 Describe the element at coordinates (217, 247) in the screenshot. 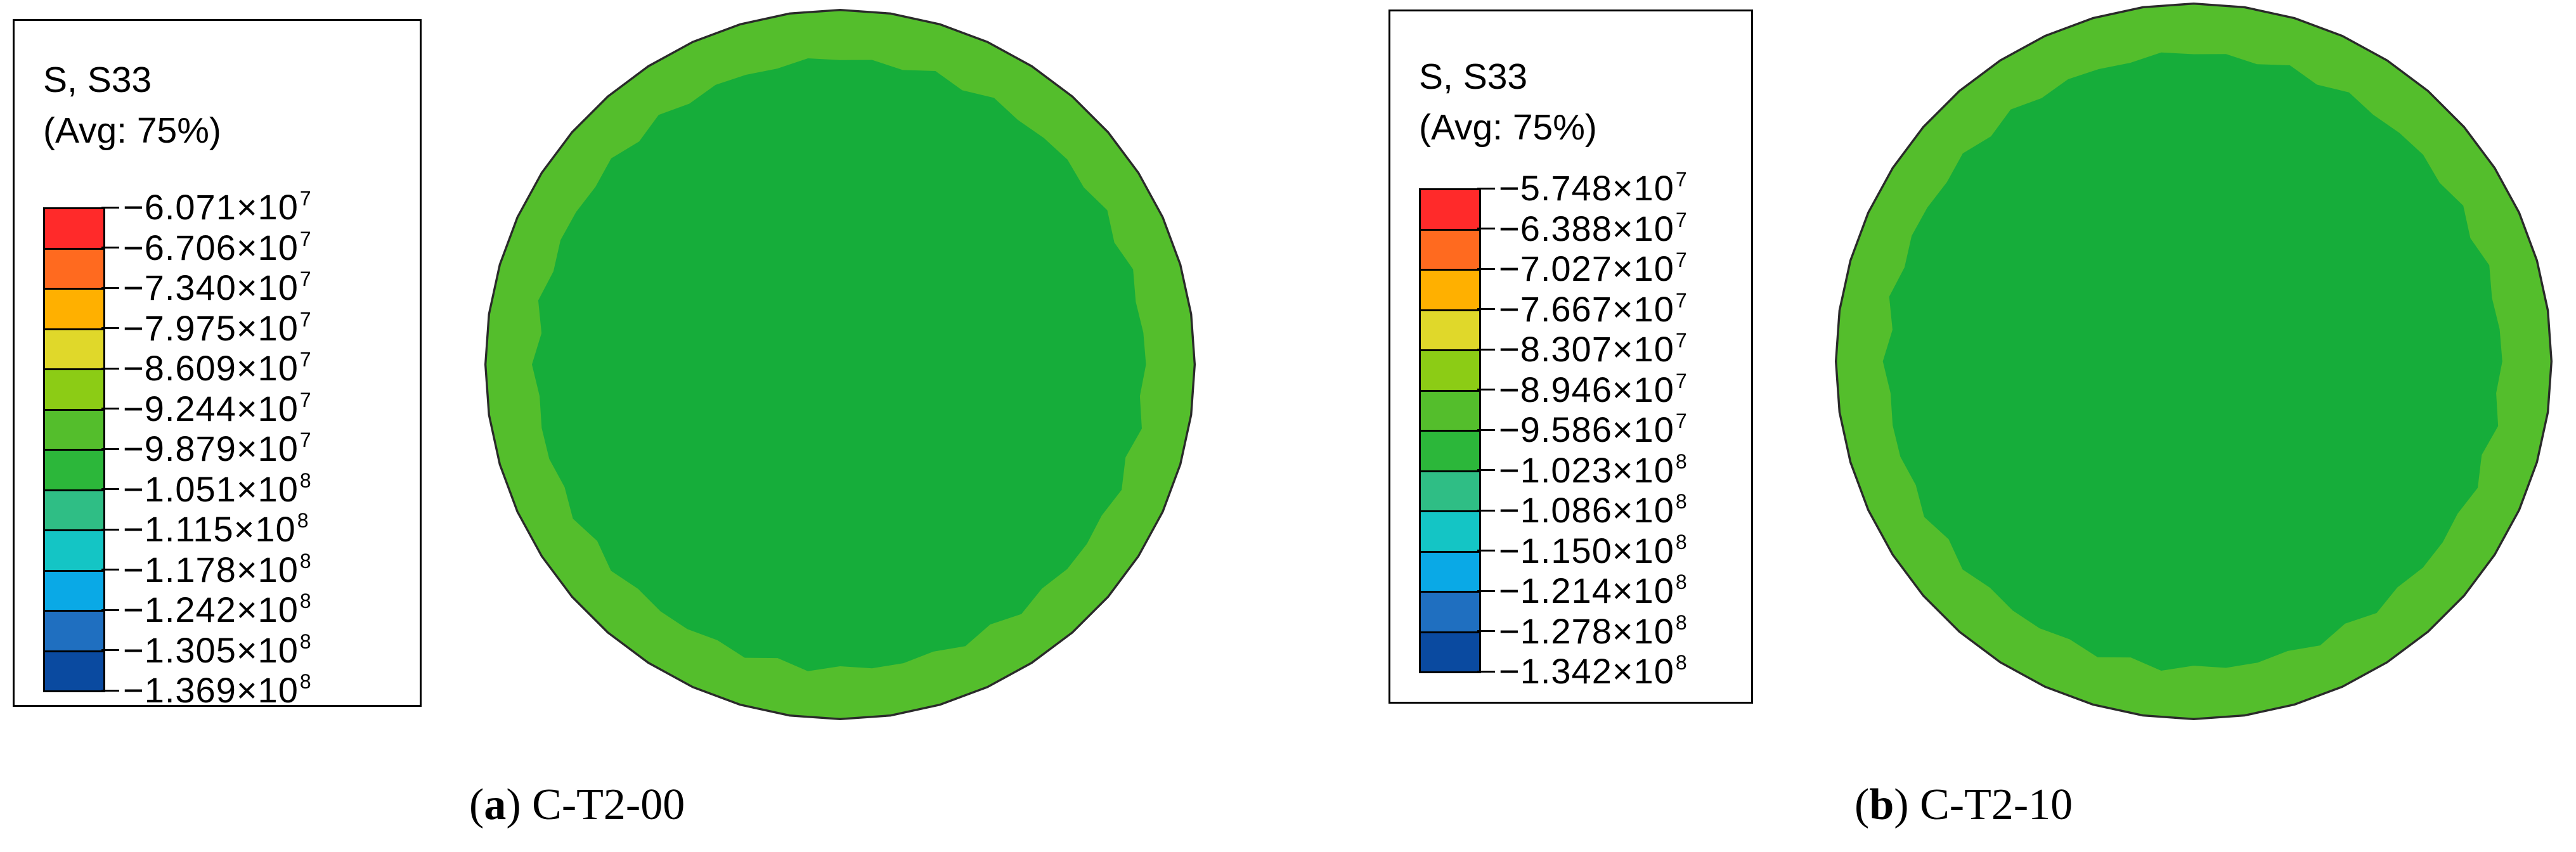

I see `tick-label: −6.706×107` at that location.